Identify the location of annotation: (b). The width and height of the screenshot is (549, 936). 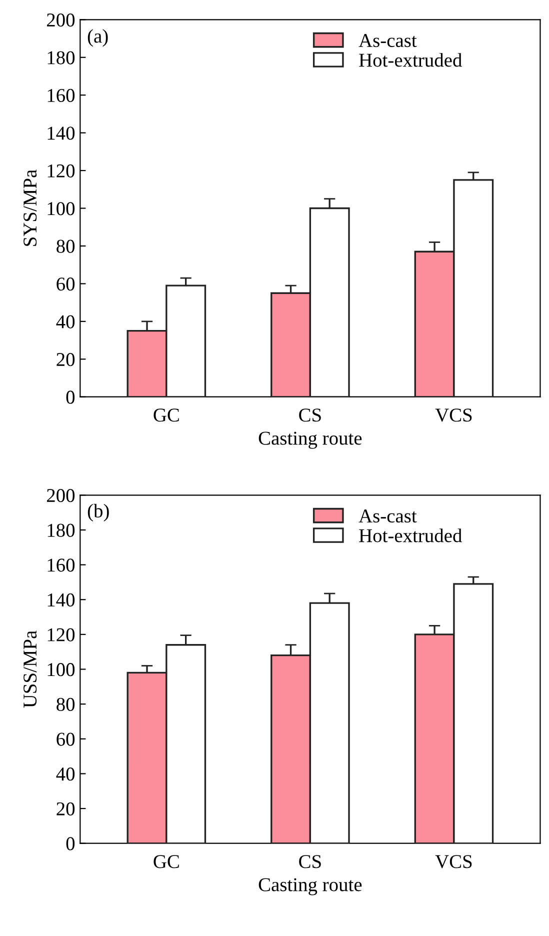
(98, 513).